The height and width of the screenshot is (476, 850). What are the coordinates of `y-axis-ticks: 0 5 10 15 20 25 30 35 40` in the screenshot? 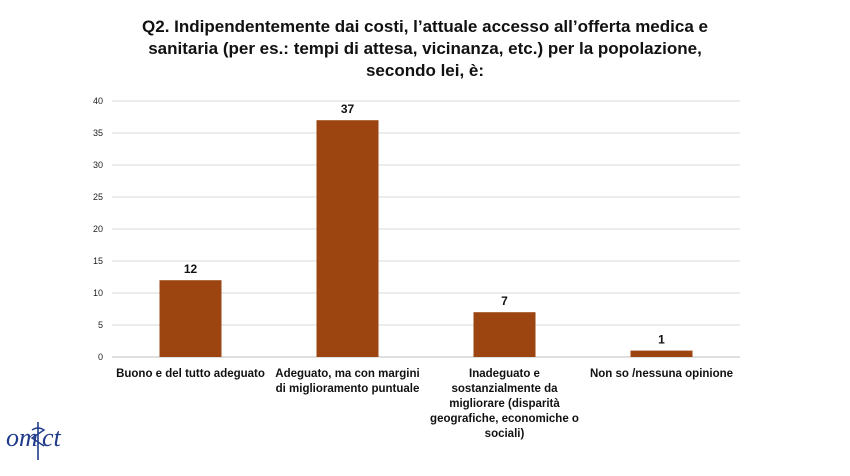 It's located at (98, 229).